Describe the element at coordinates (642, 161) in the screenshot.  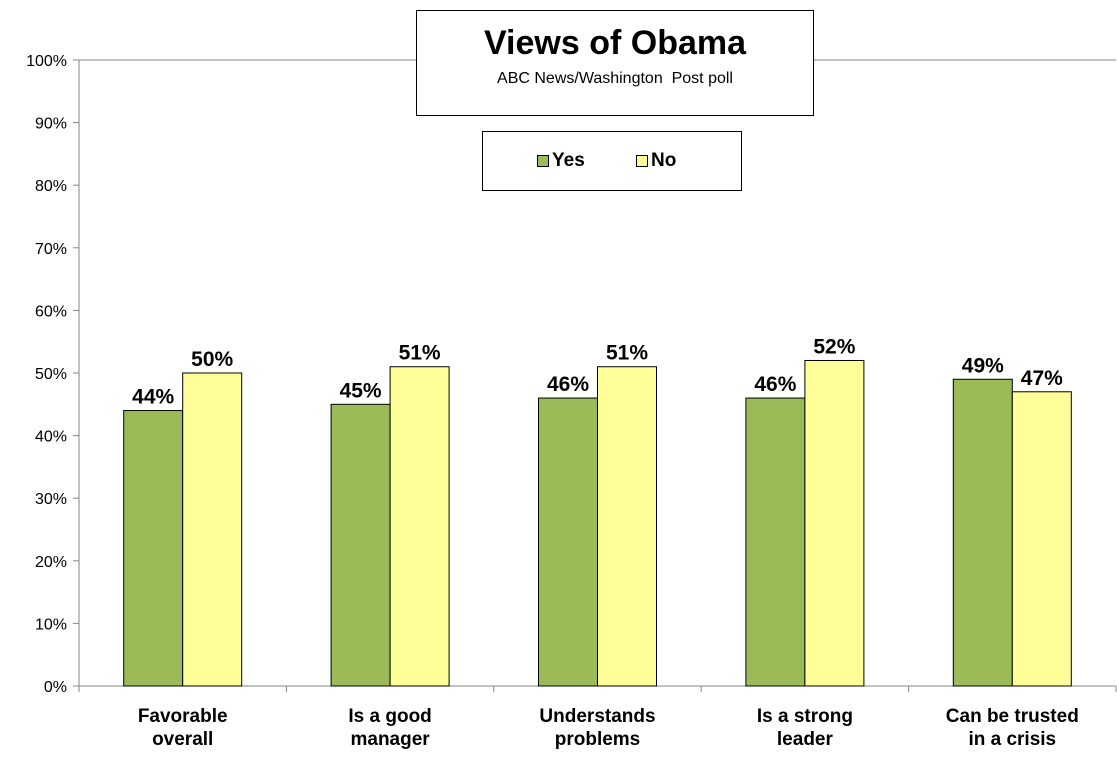
I see `legend-swatch-no` at that location.